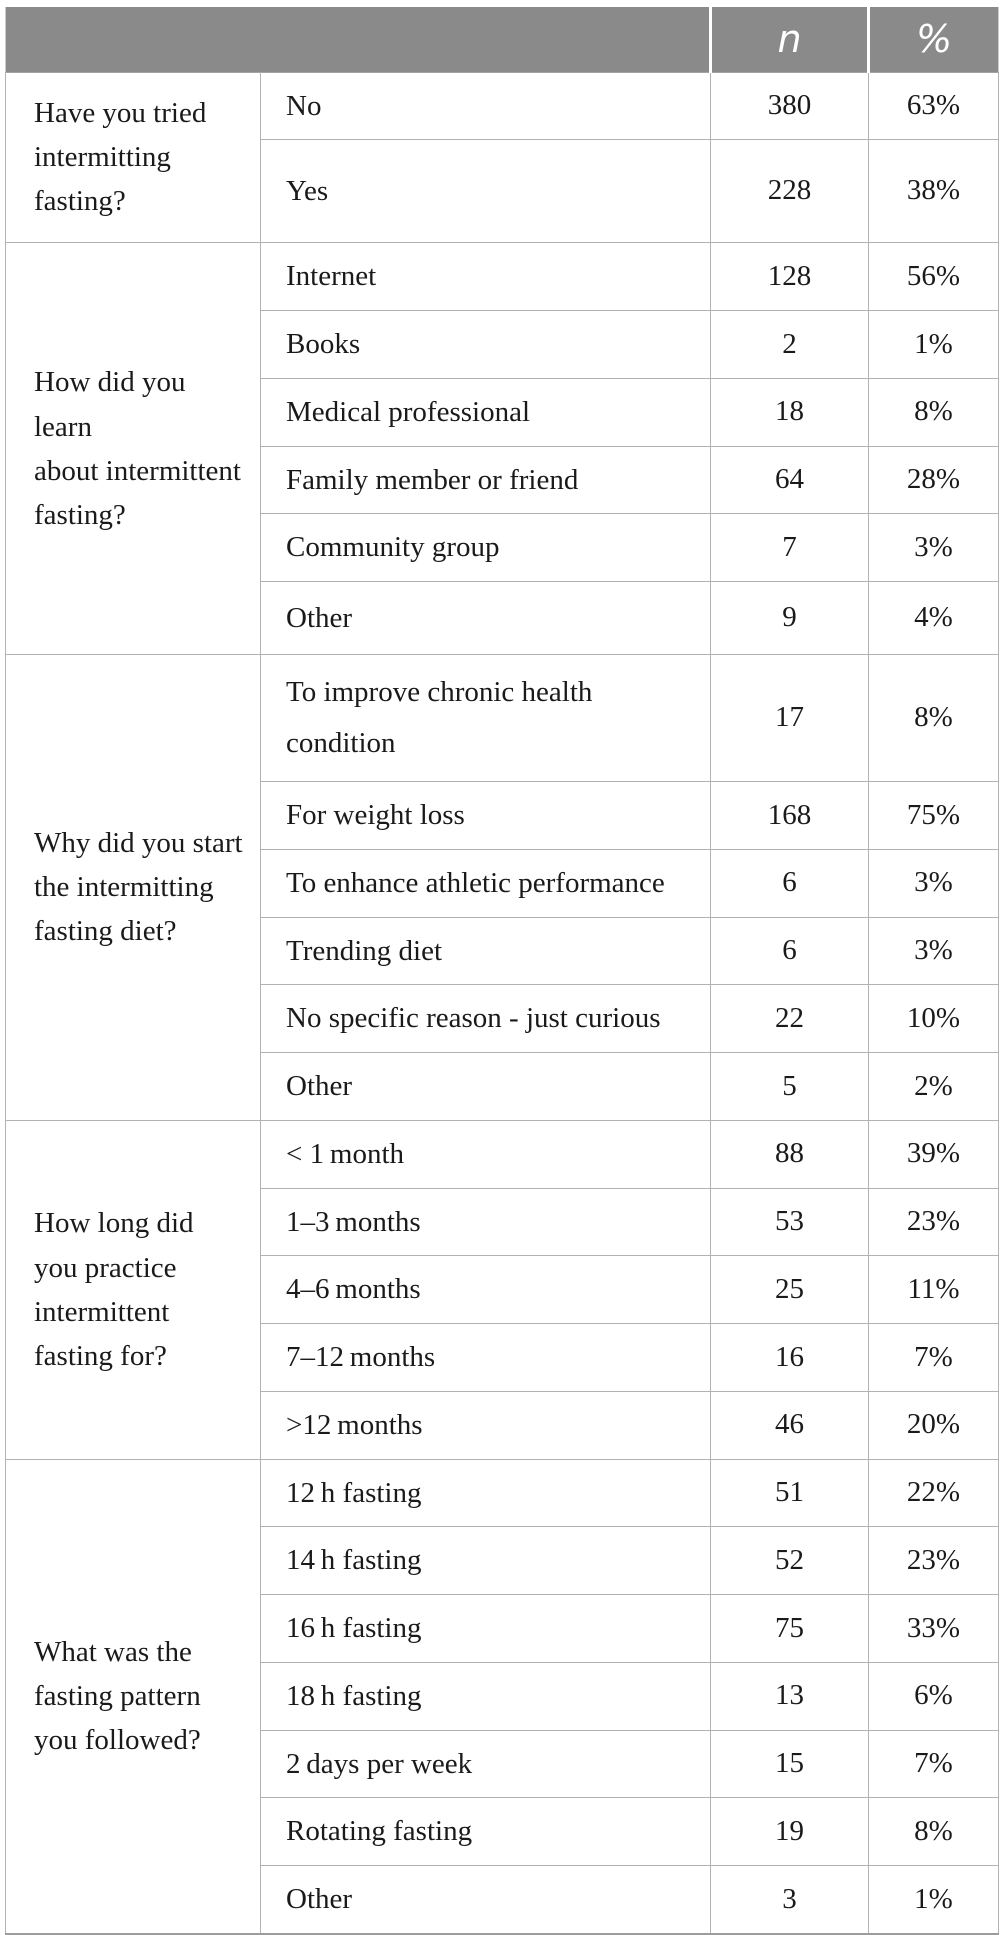 Image resolution: width=1005 pixels, height=1935 pixels. I want to click on answer-cell: 1–3 months, so click(485, 1222).